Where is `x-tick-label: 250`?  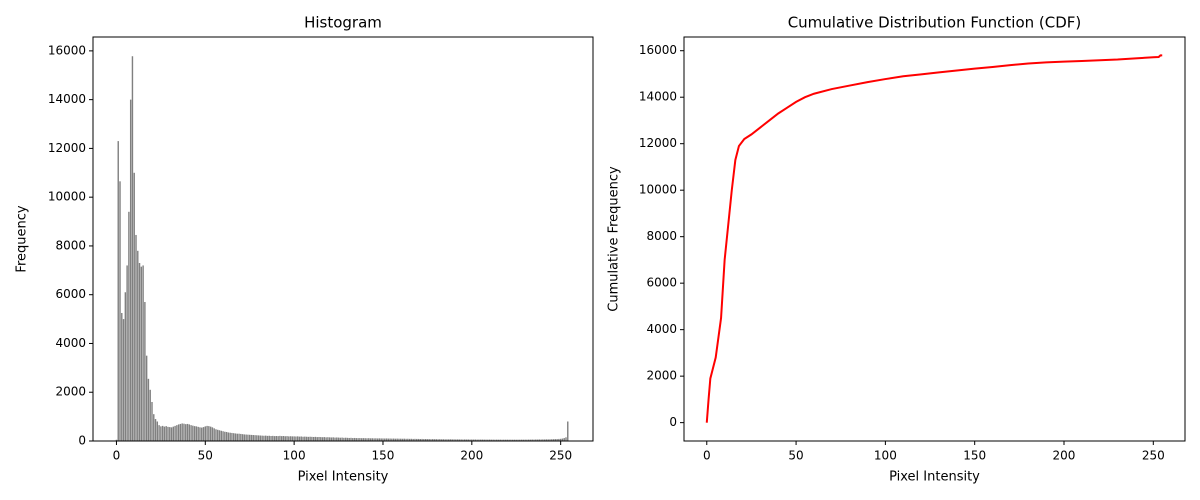
x-tick-label: 250 is located at coordinates (1153, 456).